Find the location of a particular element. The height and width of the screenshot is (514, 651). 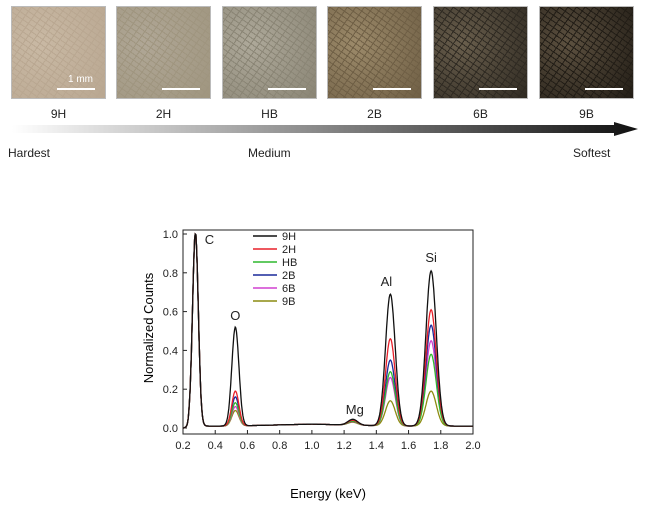

x-tick-label: 1.6 is located at coordinates (408, 446).